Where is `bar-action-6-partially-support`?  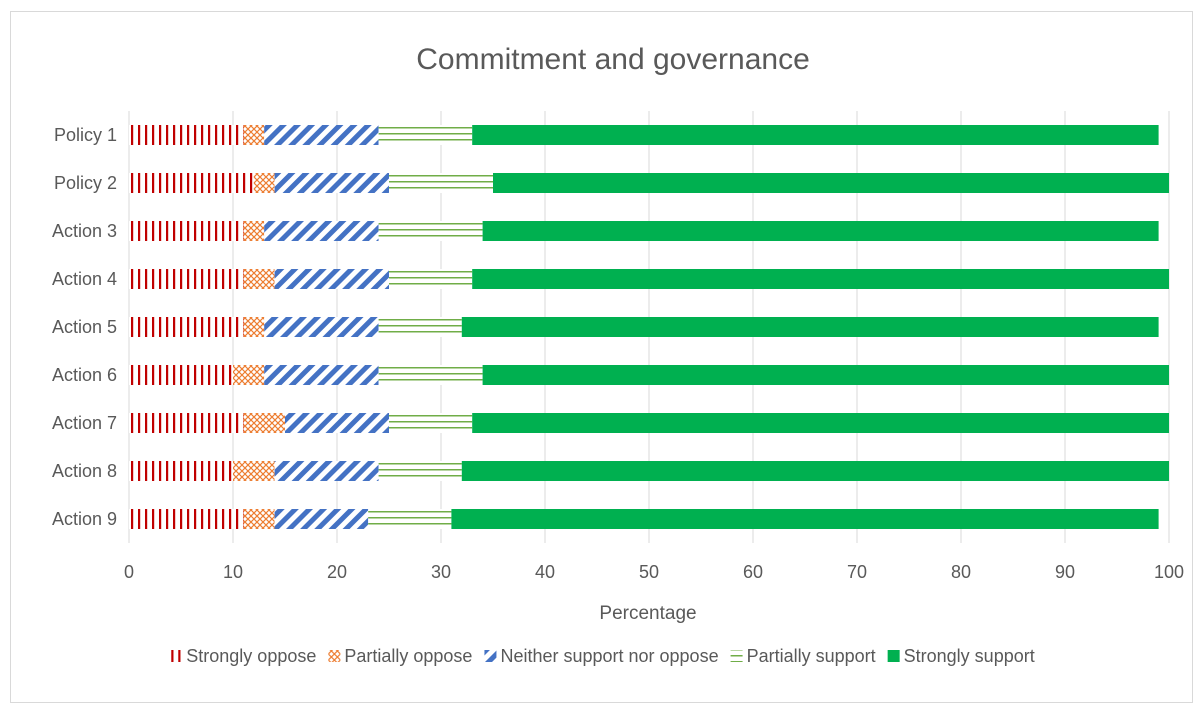 bar-action-6-partially-support is located at coordinates (430, 375).